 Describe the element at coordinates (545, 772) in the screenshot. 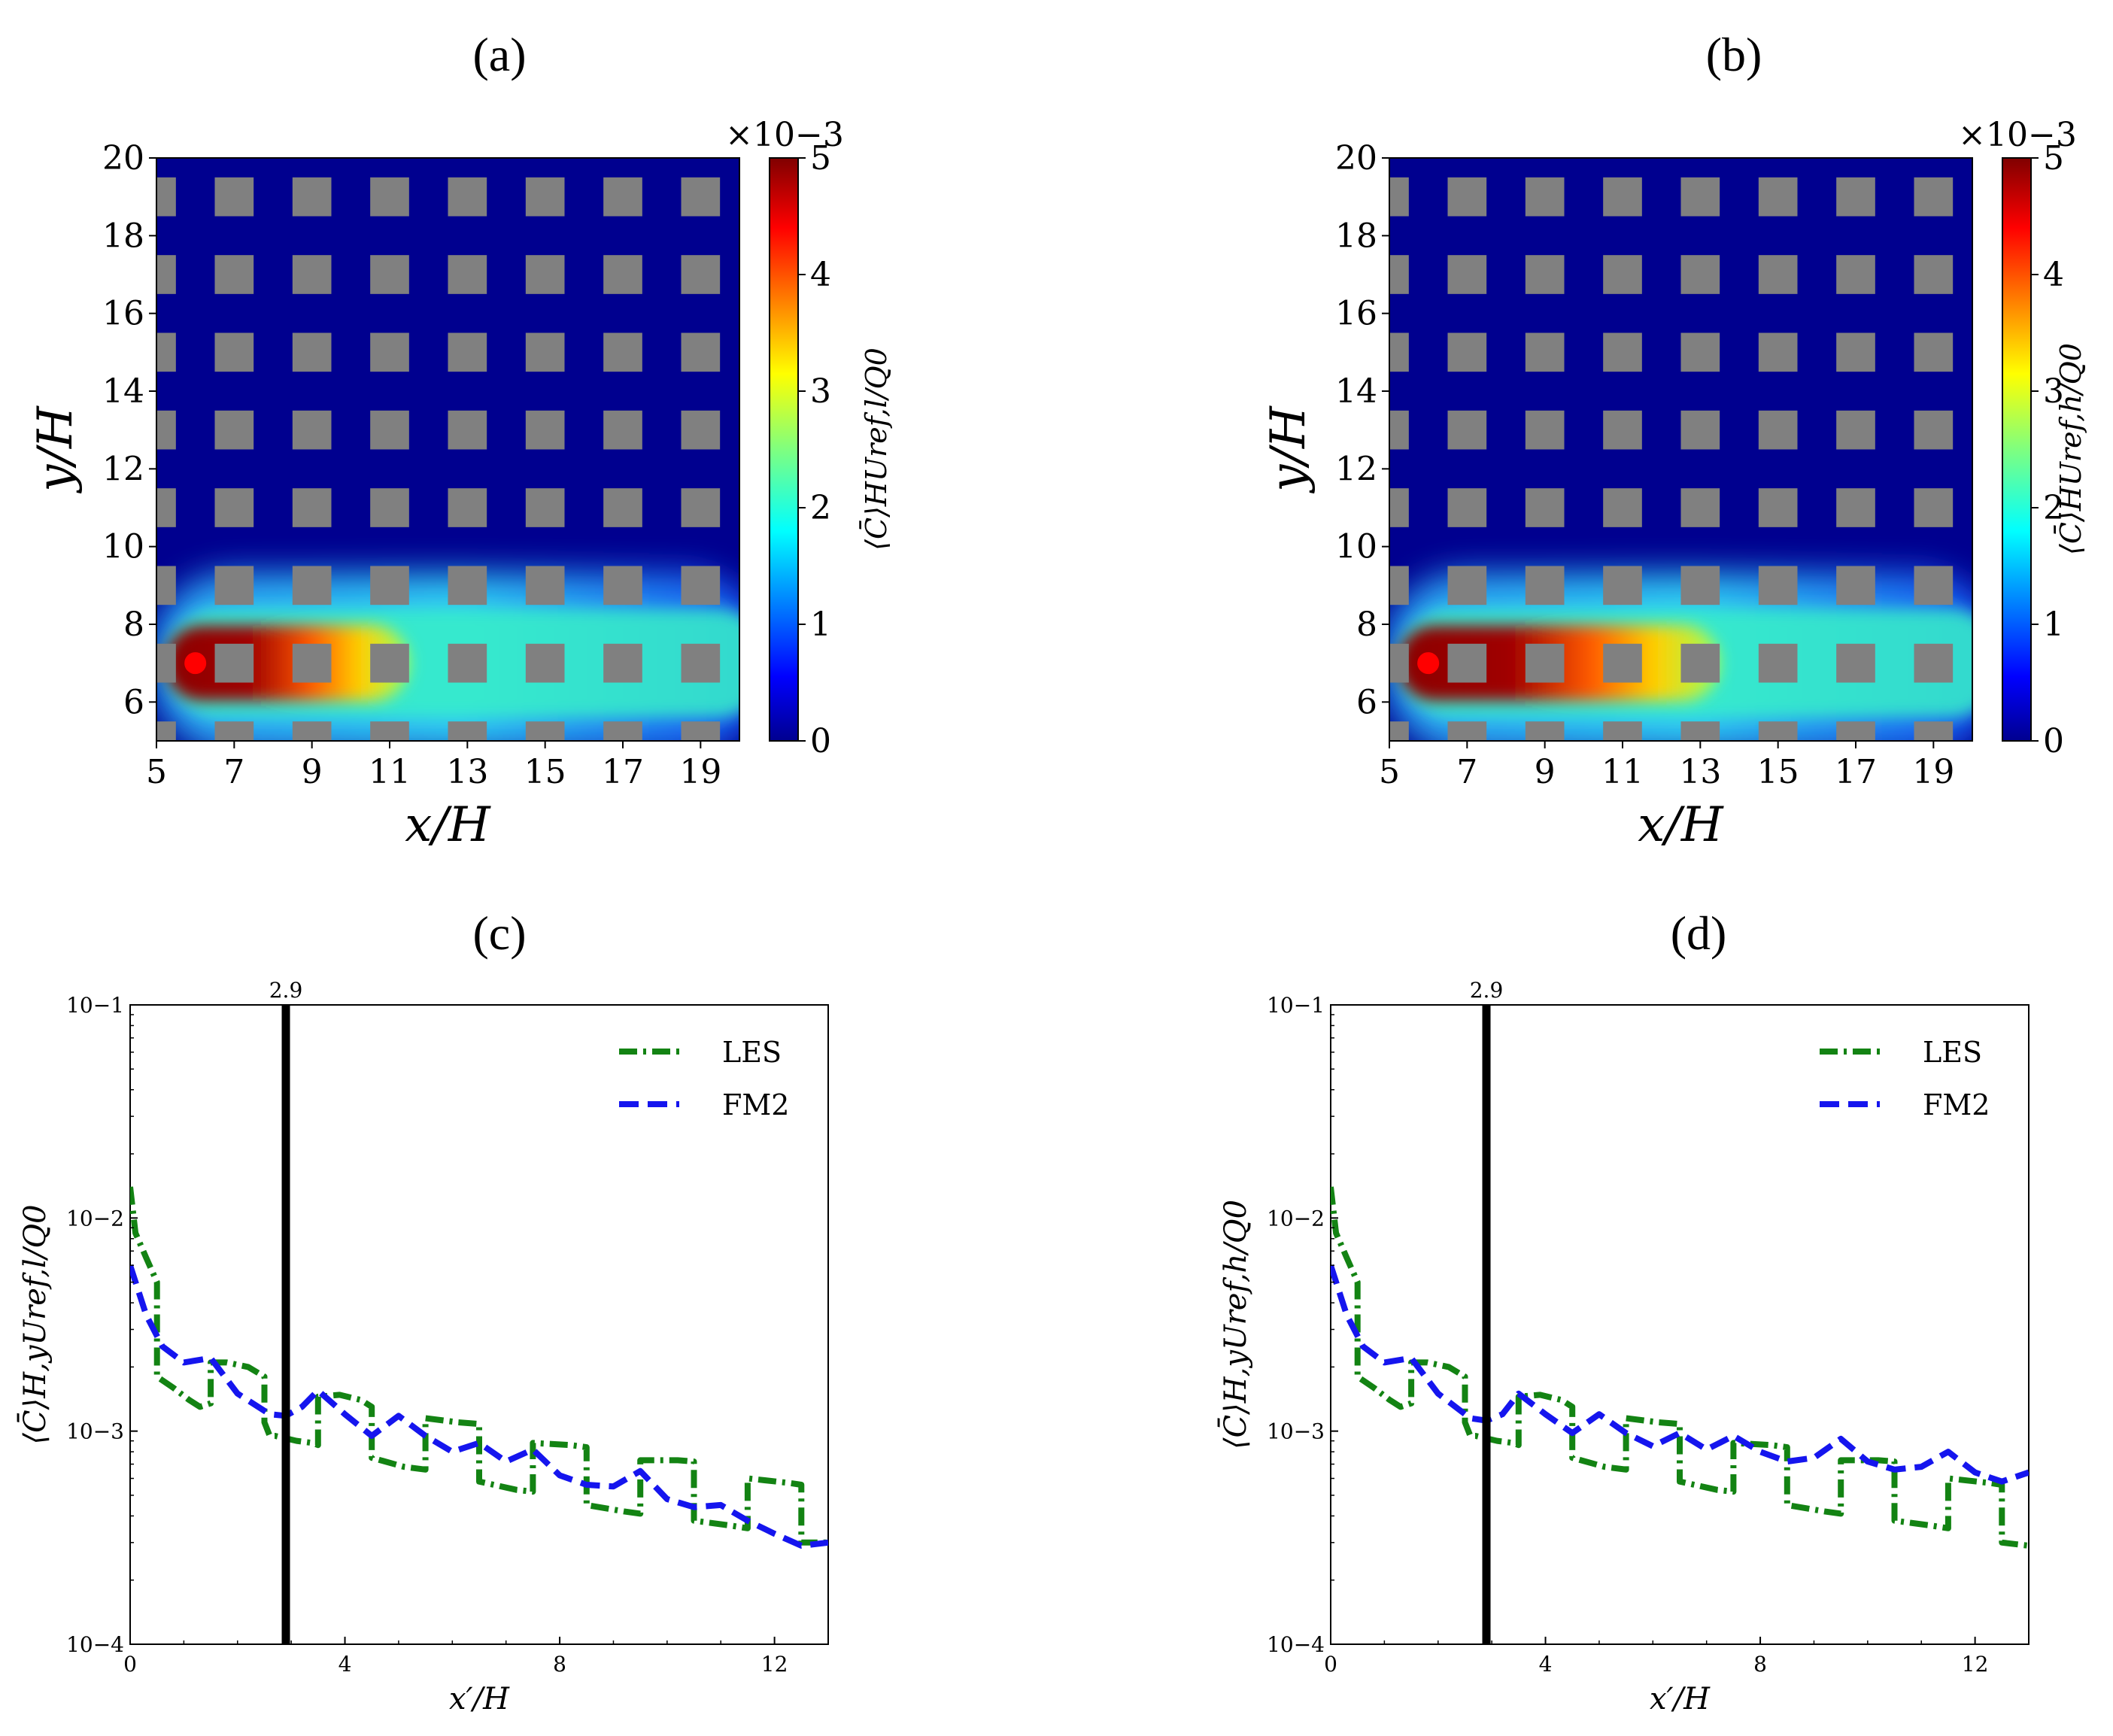

I see `x-tick-label: 15` at that location.